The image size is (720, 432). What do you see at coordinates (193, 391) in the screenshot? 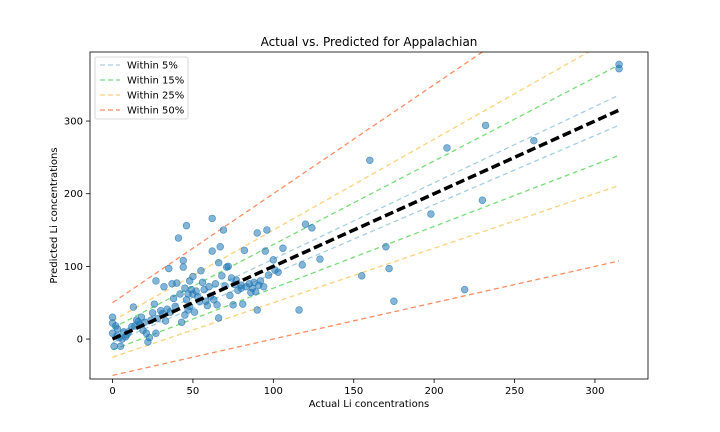
I see `x-tick-label: 50` at bounding box center [193, 391].